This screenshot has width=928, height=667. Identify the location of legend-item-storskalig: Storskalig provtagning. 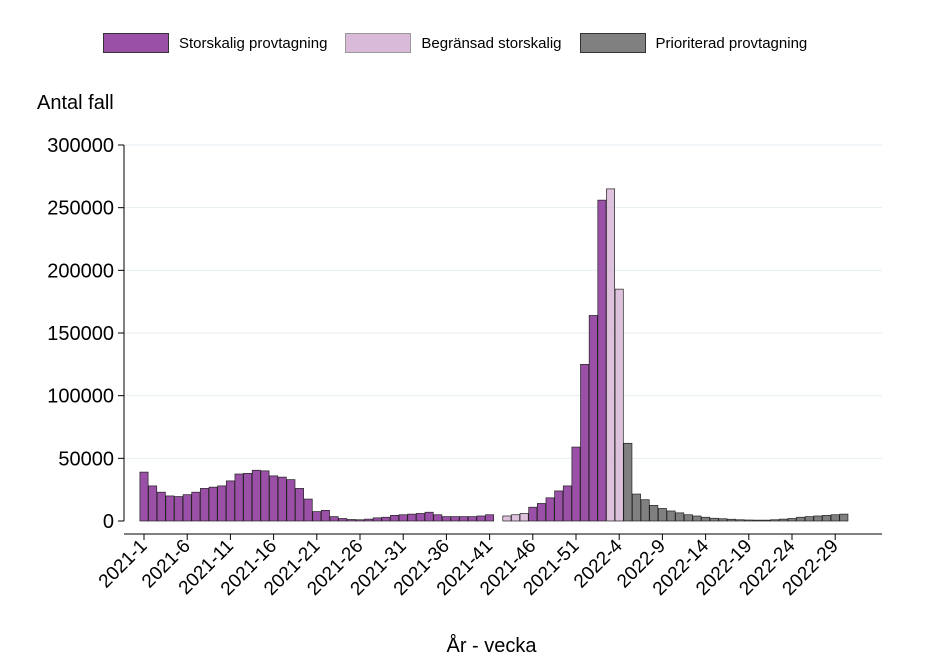
(215, 43).